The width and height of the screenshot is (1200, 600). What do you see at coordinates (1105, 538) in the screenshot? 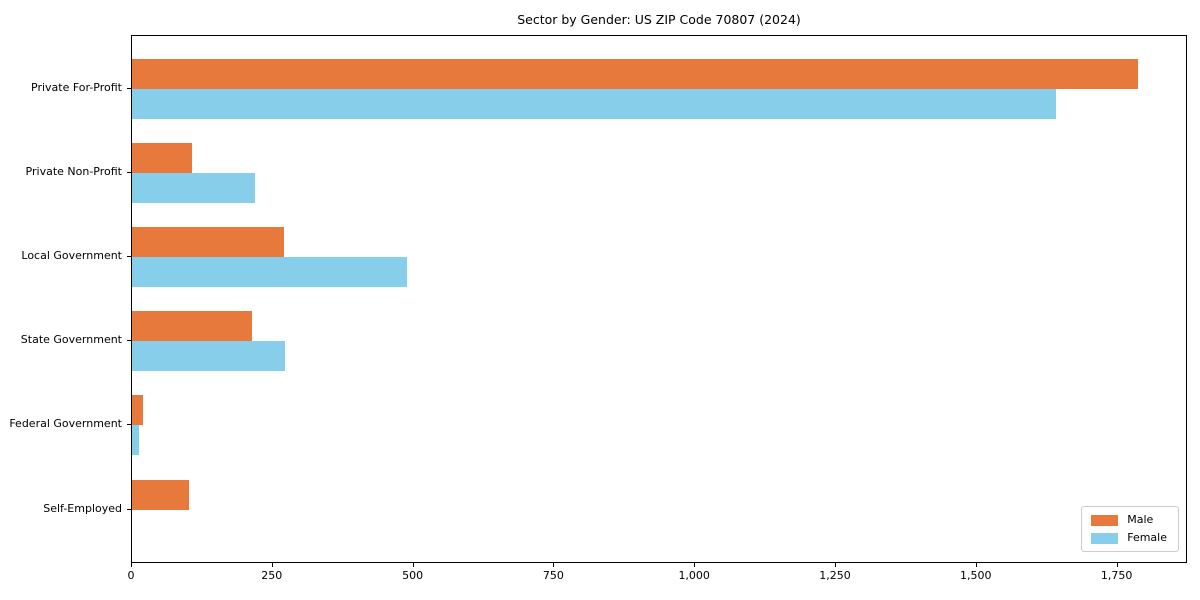
I see `legend-swatch-female` at bounding box center [1105, 538].